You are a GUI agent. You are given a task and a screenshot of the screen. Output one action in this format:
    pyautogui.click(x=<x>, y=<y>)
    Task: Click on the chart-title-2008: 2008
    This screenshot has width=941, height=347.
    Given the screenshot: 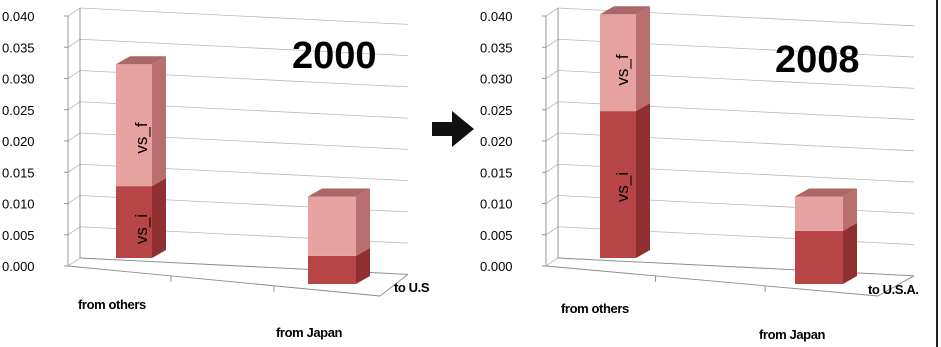 What is the action you would take?
    pyautogui.click(x=817, y=60)
    